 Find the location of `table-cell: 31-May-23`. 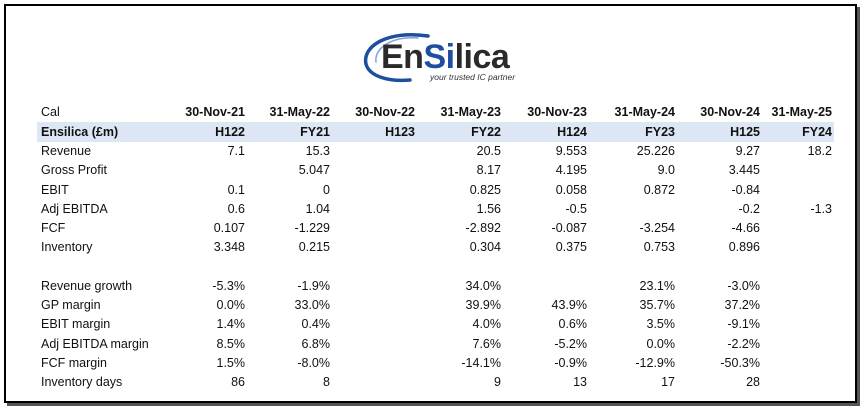

table-cell: 31-May-23 is located at coordinates (470, 112).